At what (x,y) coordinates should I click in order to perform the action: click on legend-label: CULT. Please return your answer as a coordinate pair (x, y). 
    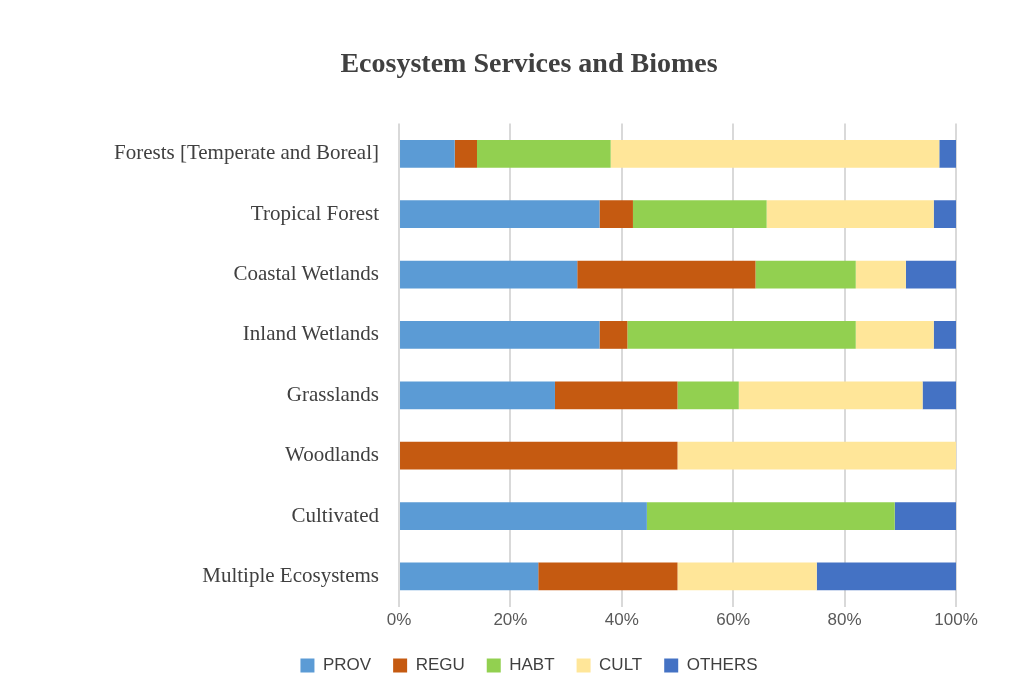
    Looking at the image, I should click on (621, 665).